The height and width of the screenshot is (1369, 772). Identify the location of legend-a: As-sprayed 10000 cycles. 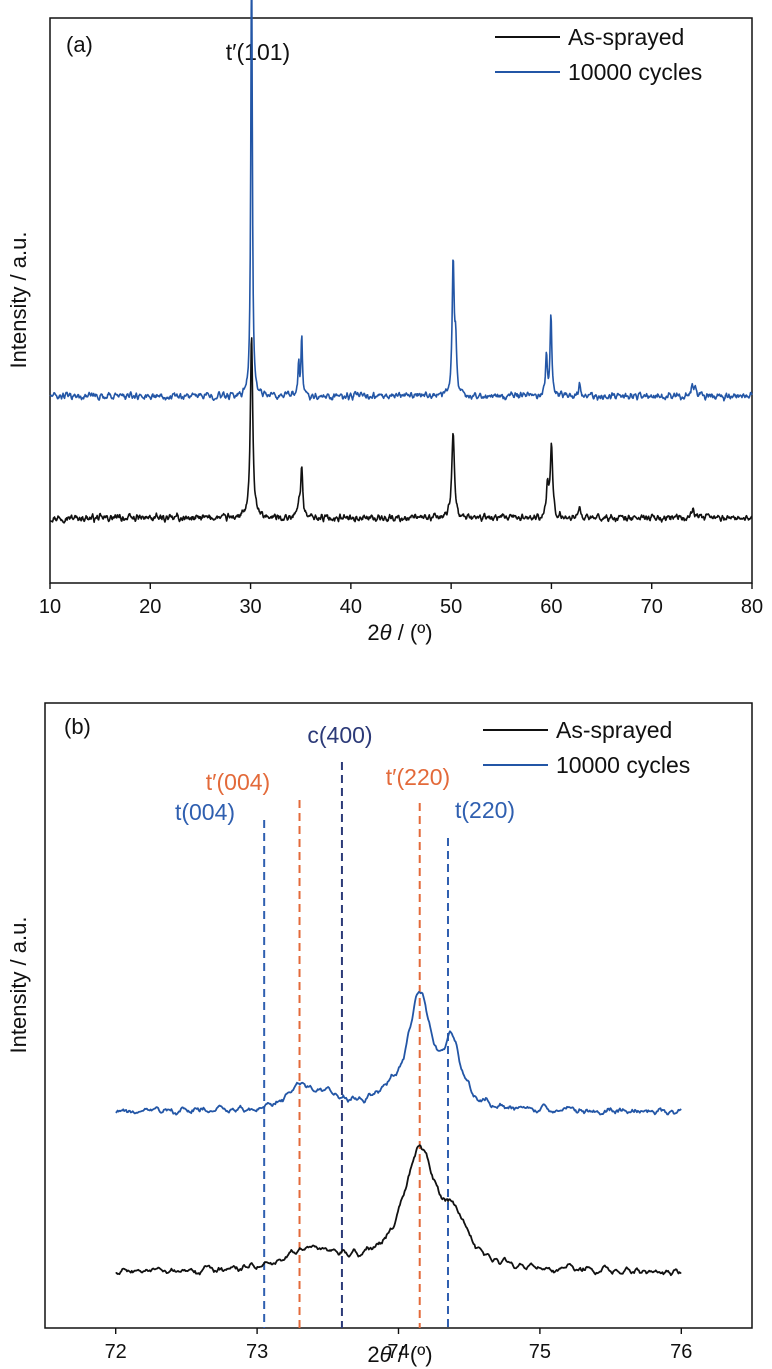
(598, 54).